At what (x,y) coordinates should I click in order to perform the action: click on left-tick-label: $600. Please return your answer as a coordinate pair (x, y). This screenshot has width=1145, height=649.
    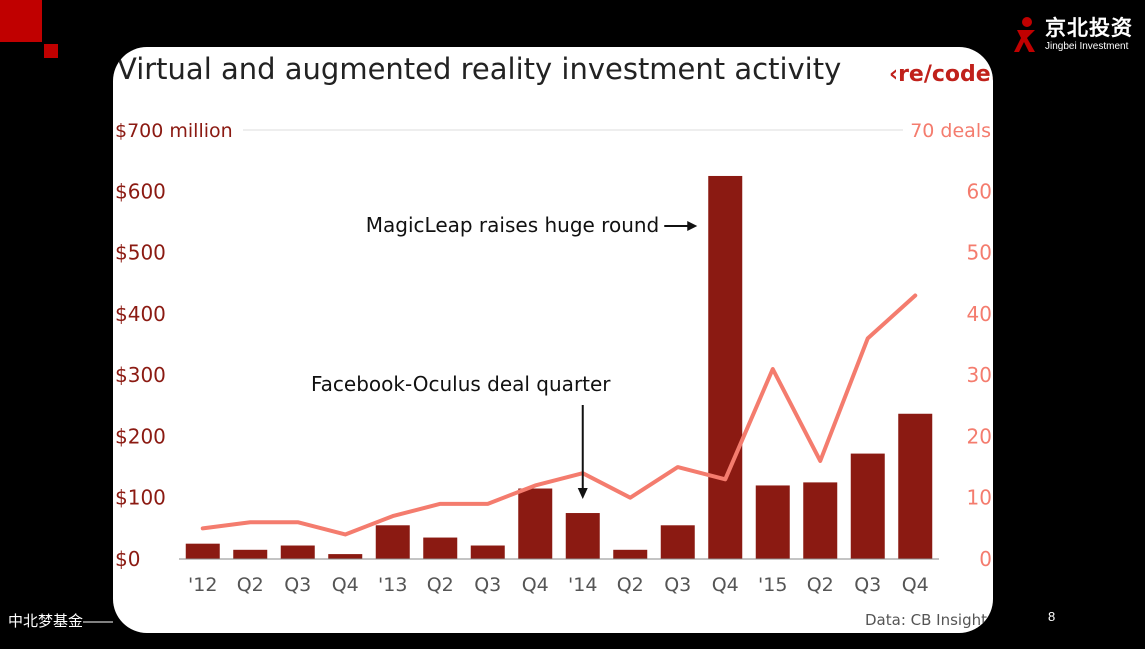
    Looking at the image, I should click on (140, 191).